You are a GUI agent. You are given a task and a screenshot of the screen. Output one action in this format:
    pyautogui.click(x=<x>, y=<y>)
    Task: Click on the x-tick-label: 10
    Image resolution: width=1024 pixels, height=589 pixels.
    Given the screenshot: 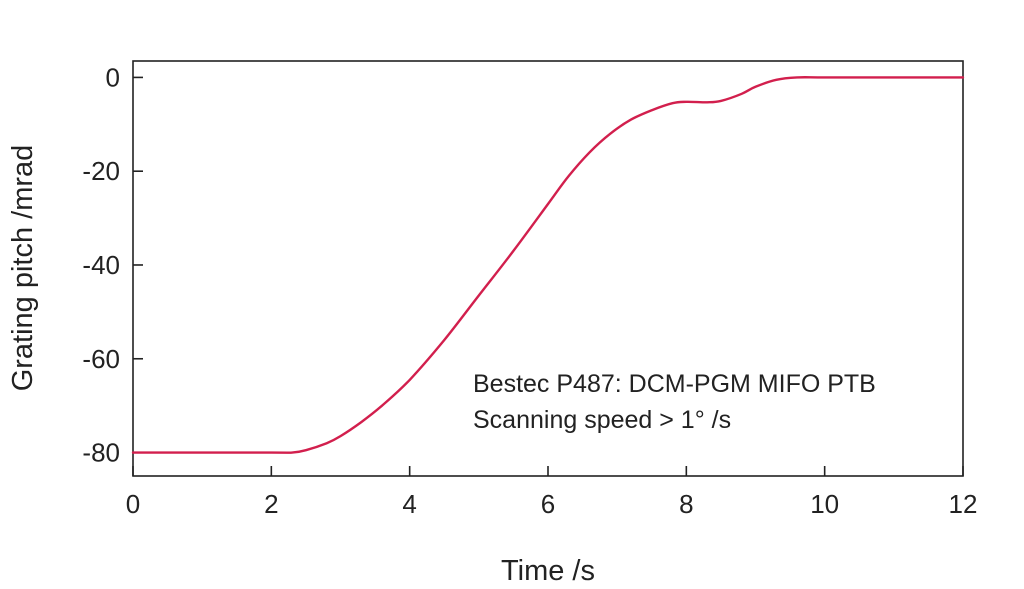 What is the action you would take?
    pyautogui.click(x=824, y=504)
    